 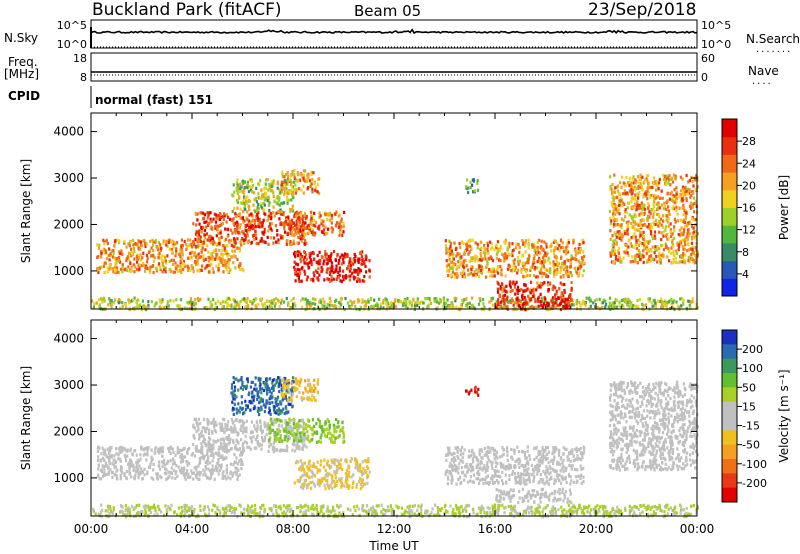 What do you see at coordinates (763, 71) in the screenshot?
I see `nave-label: Nave` at bounding box center [763, 71].